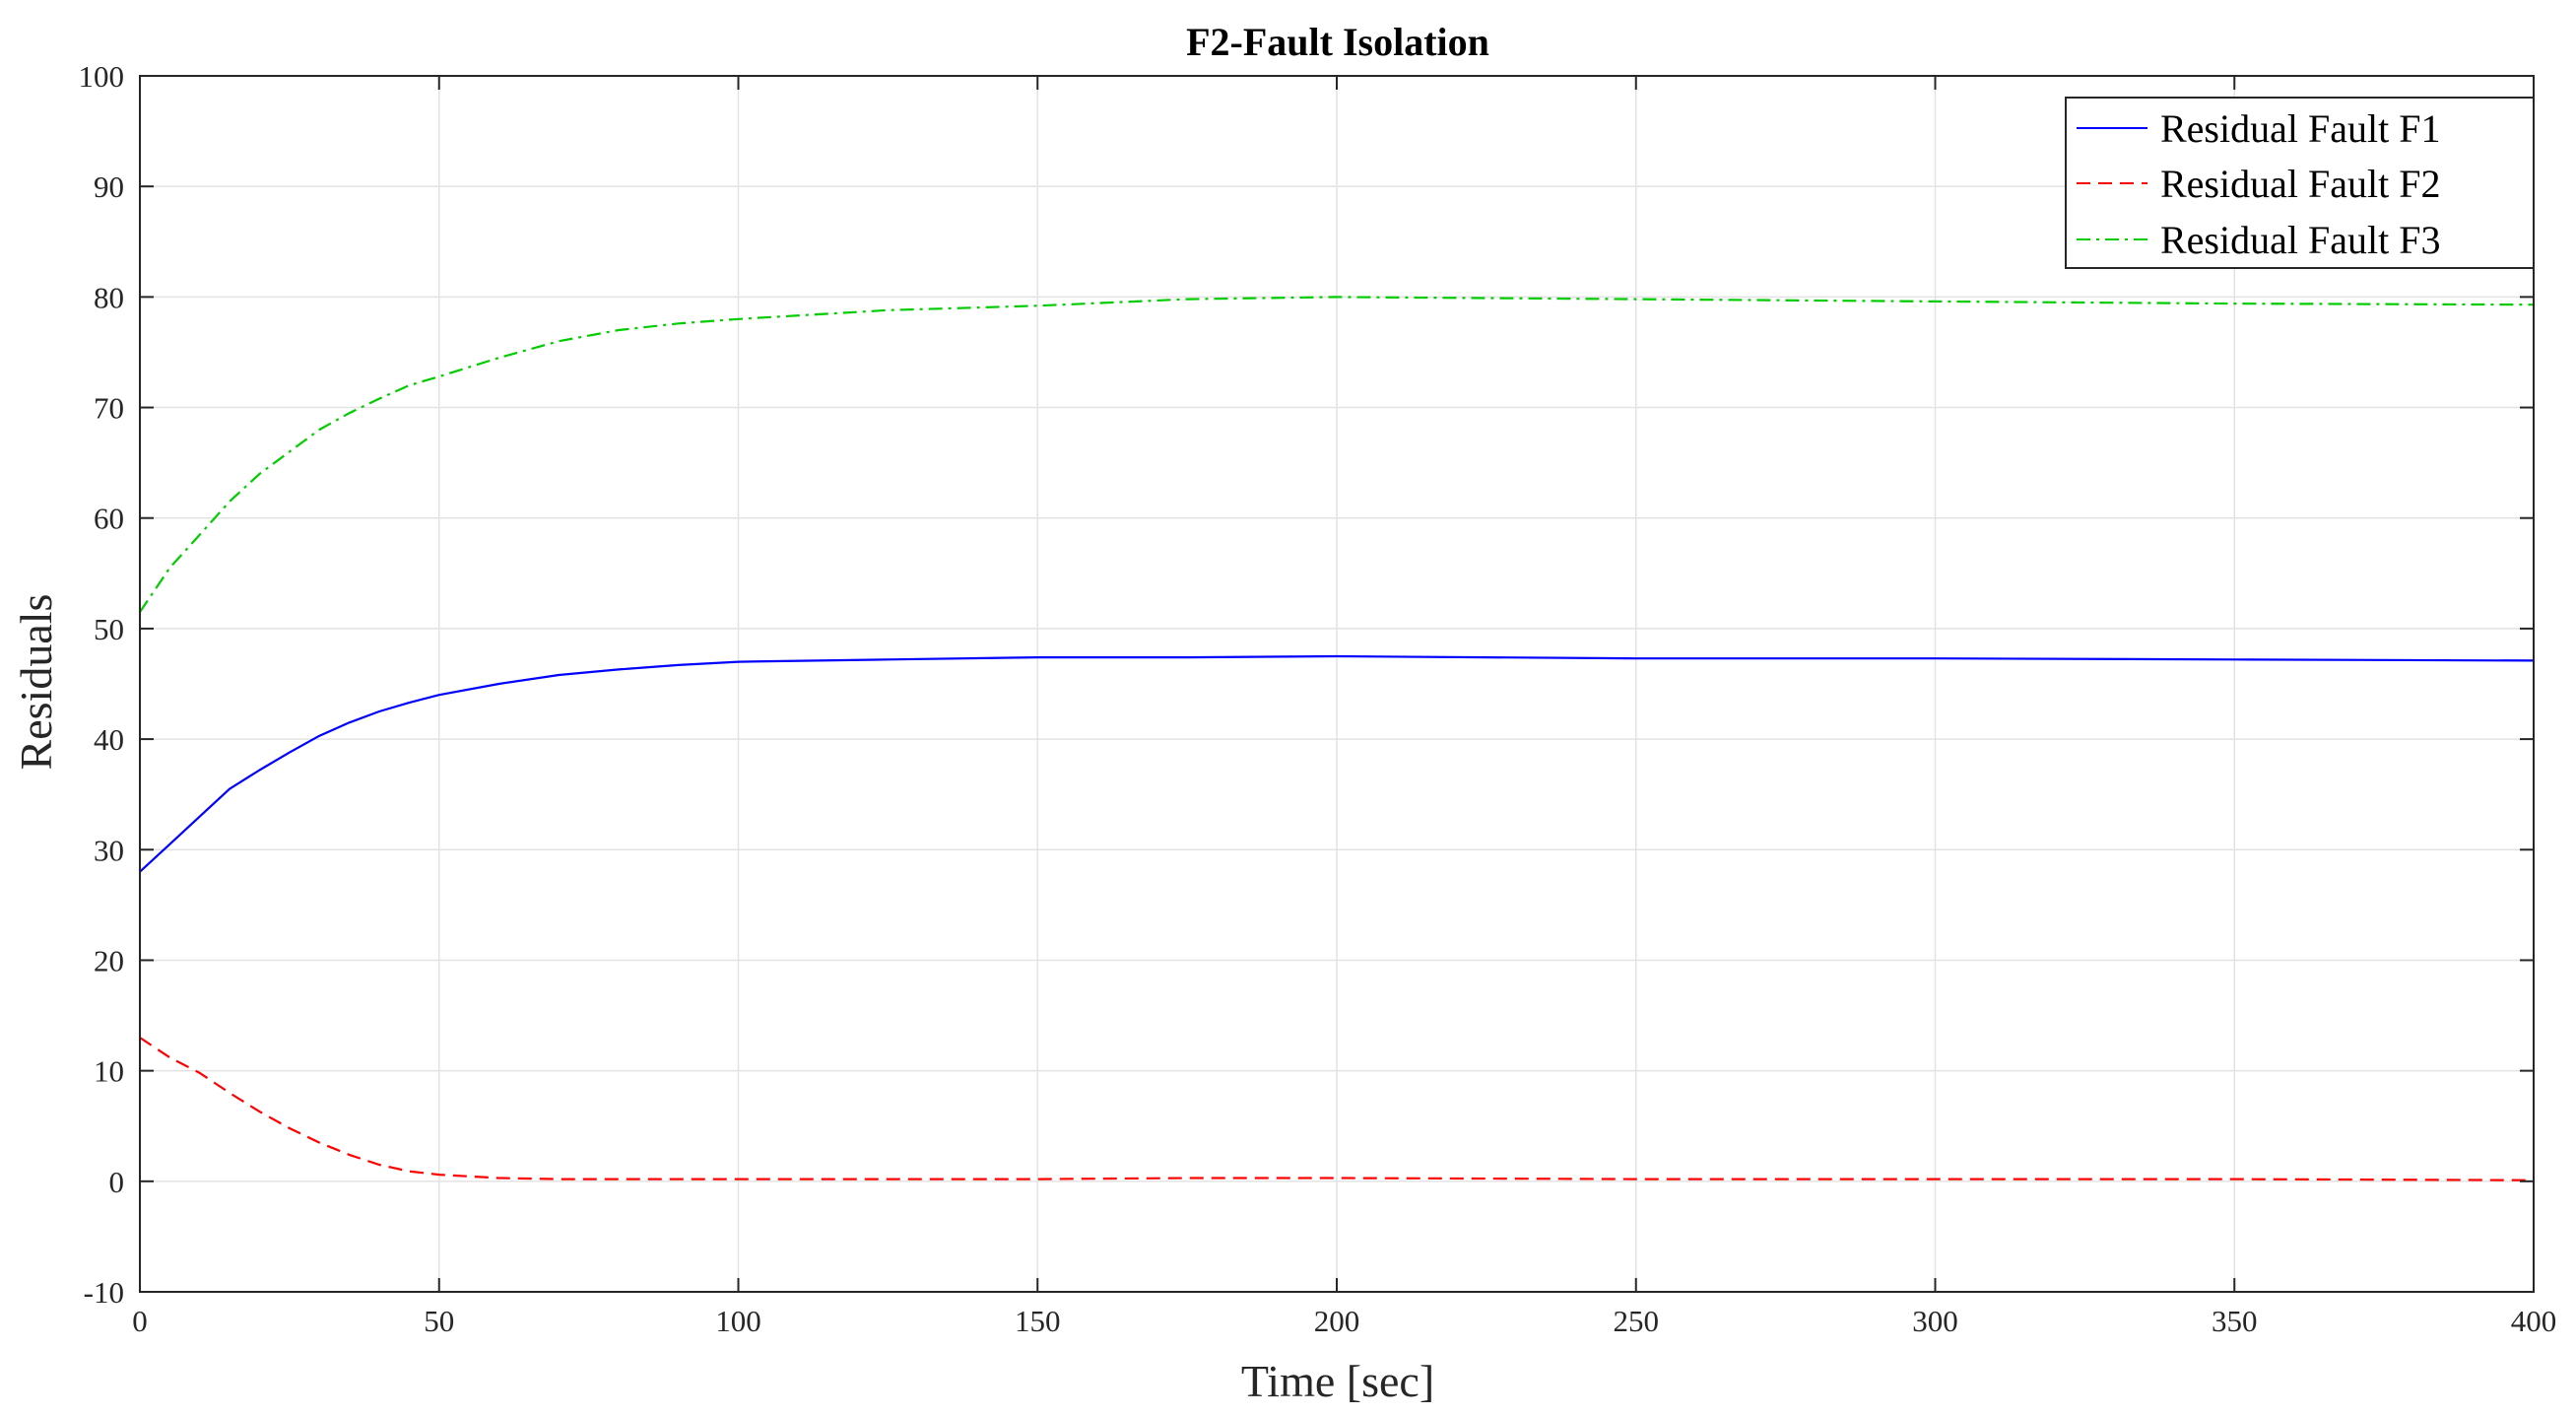  Describe the element at coordinates (117, 1182) in the screenshot. I see `y-tick-label: 0` at that location.